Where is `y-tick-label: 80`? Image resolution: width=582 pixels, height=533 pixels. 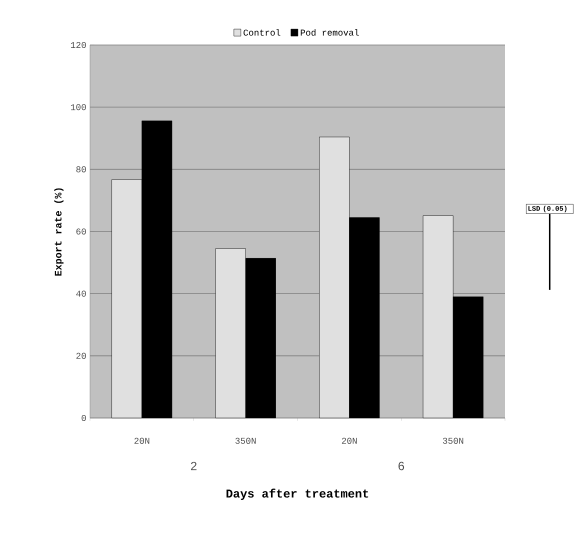 y-tick-label: 80 is located at coordinates (81, 169).